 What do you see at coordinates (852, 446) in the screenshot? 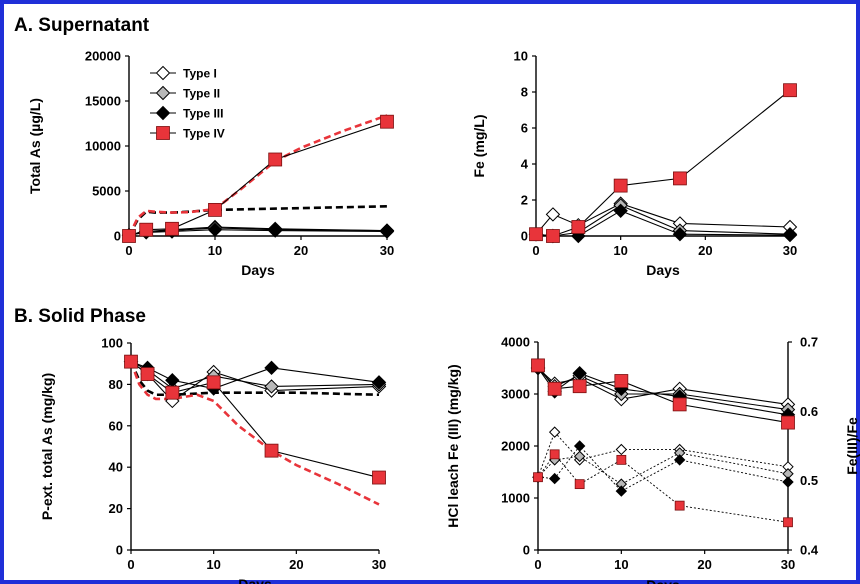
I see `hcl-fe-y2-axis-label: Fe(III)/Fe` at bounding box center [852, 446].